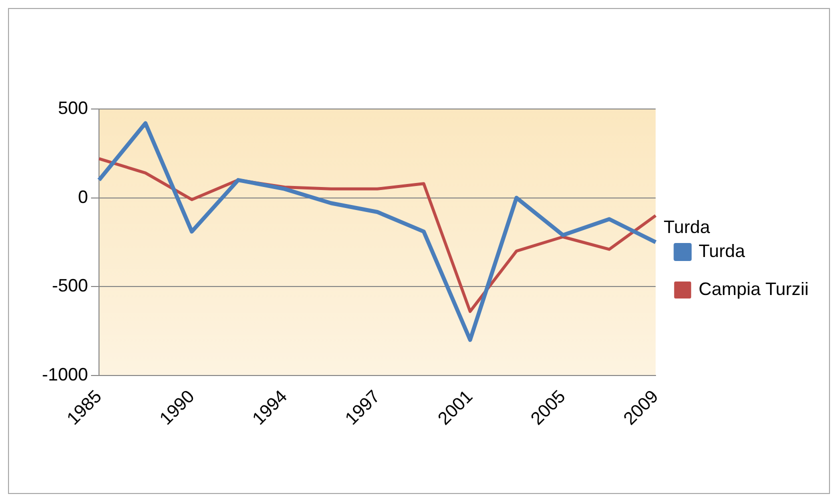 This screenshot has height=499, width=835. I want to click on legend-label: Campia Turzii, so click(753, 288).